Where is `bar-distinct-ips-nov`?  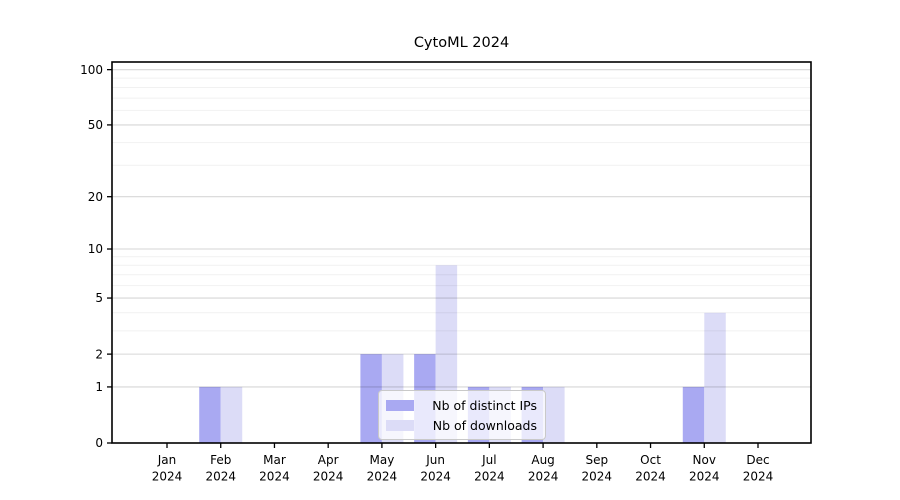 bar-distinct-ips-nov is located at coordinates (693, 414).